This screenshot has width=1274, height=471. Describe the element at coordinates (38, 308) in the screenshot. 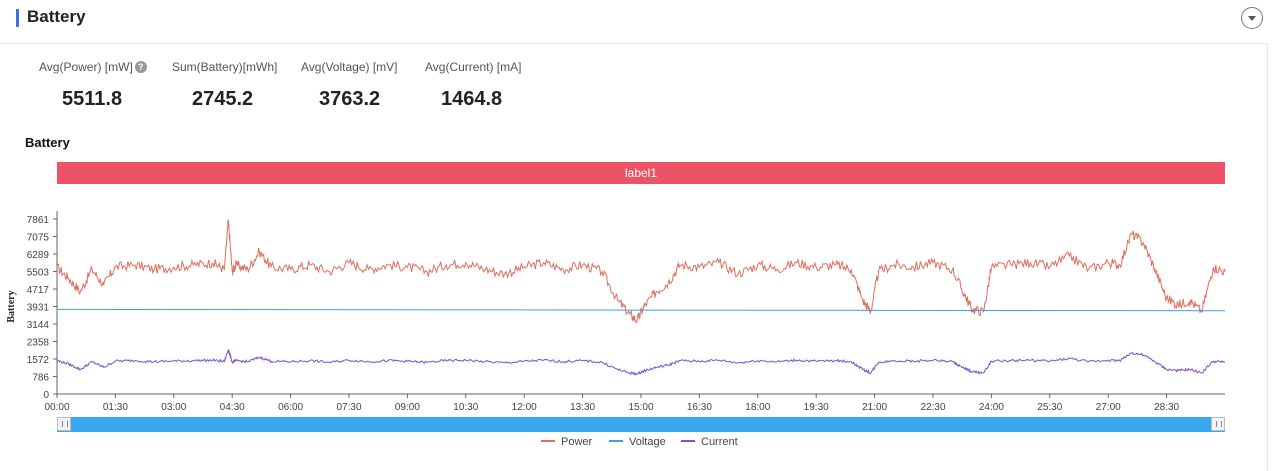

I see `y-tick-label: 3931` at that location.